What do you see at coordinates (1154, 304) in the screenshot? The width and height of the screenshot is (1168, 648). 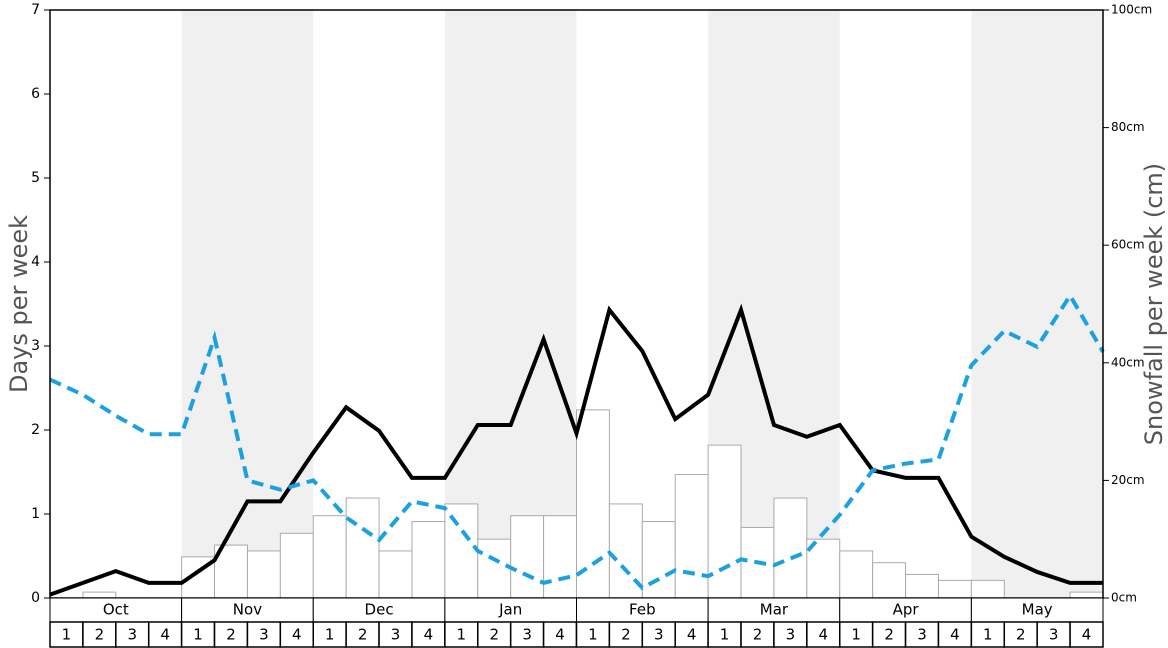 I see `y2-axis-label: Snowfall per week (cm)` at bounding box center [1154, 304].